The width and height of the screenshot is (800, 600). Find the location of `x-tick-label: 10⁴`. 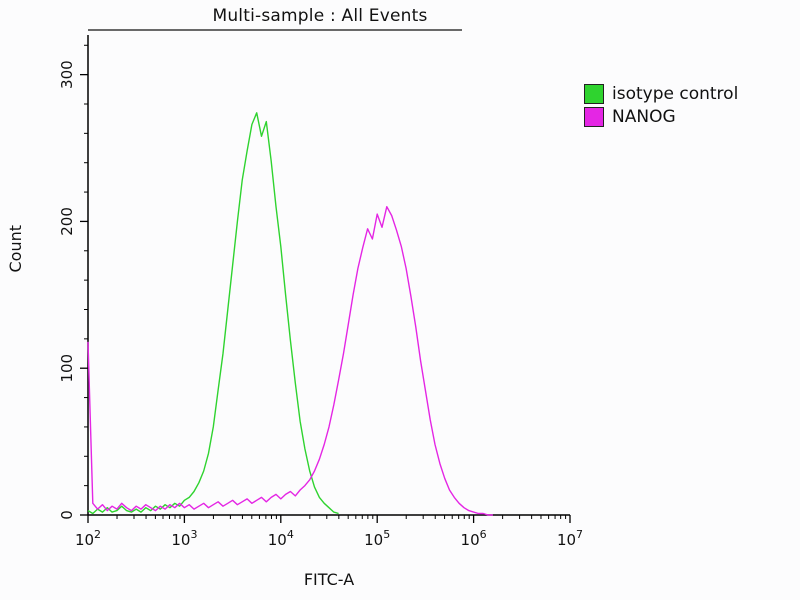

x-tick-label: 10⁴ is located at coordinates (281, 538).